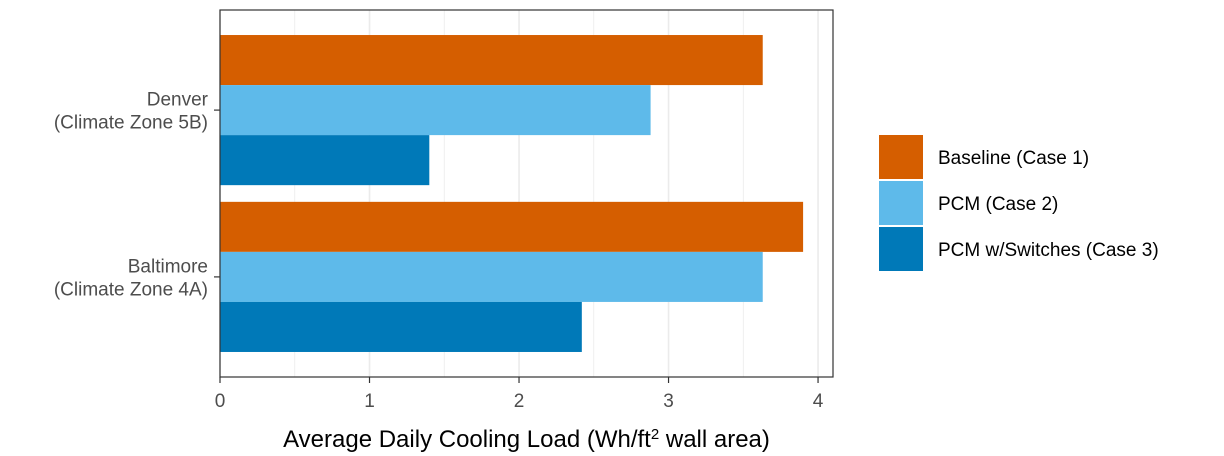 Image resolution: width=1224 pixels, height=456 pixels. Describe the element at coordinates (714, 439) in the screenshot. I see `x-axis-label-tail: wall area)` at that location.